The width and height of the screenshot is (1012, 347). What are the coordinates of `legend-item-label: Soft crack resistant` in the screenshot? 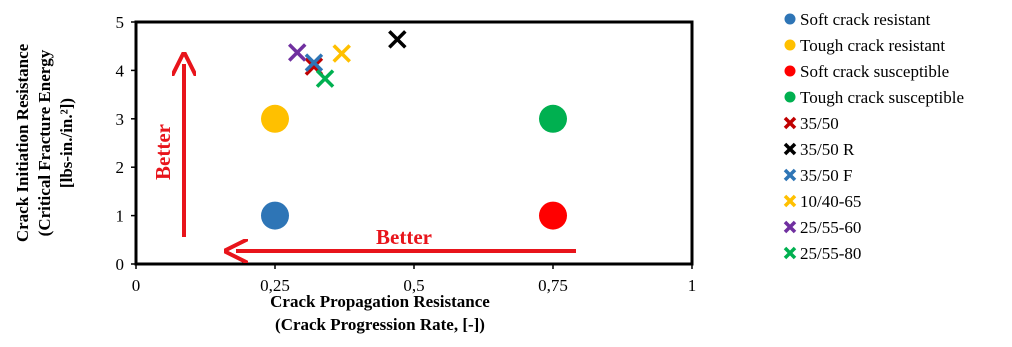 It's located at (865, 19).